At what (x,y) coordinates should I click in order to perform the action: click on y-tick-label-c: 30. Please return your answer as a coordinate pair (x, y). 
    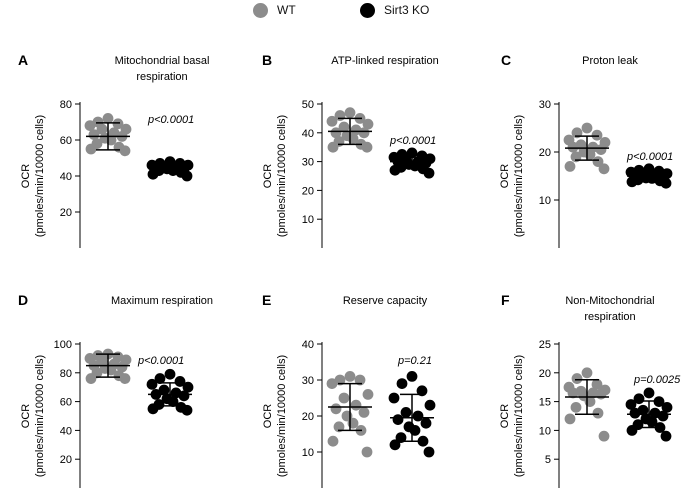
    Looking at the image, I should click on (545, 105).